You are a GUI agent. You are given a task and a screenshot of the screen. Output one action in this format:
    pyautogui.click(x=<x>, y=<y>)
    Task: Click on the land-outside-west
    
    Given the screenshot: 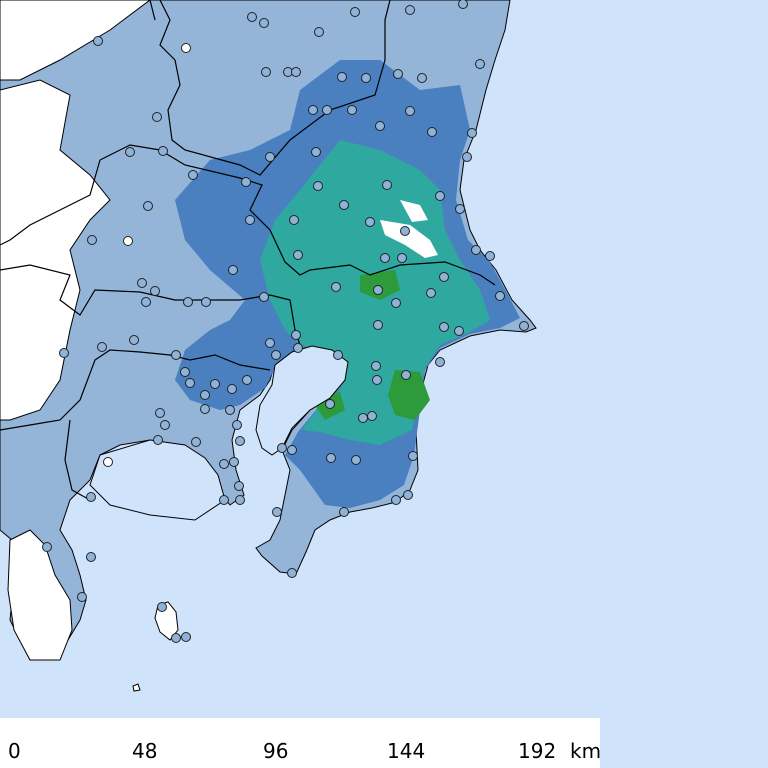 What is the action you would take?
    pyautogui.click(x=75, y=40)
    